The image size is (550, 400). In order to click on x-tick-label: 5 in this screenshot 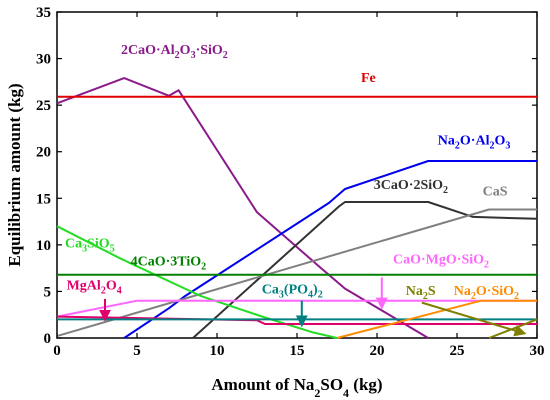, I will do `click(137, 351)`.